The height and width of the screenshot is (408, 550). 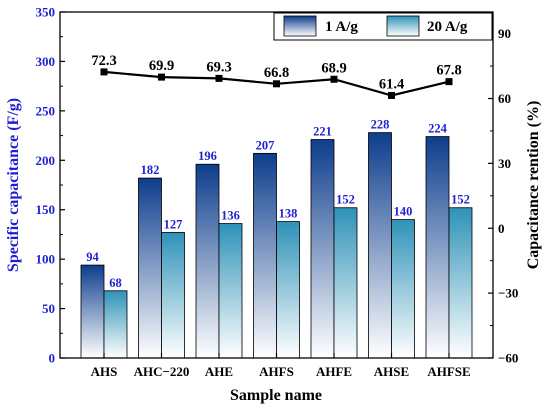 What do you see at coordinates (383, 26) in the screenshot?
I see `legend: 1 A/g 20 A/g` at bounding box center [383, 26].